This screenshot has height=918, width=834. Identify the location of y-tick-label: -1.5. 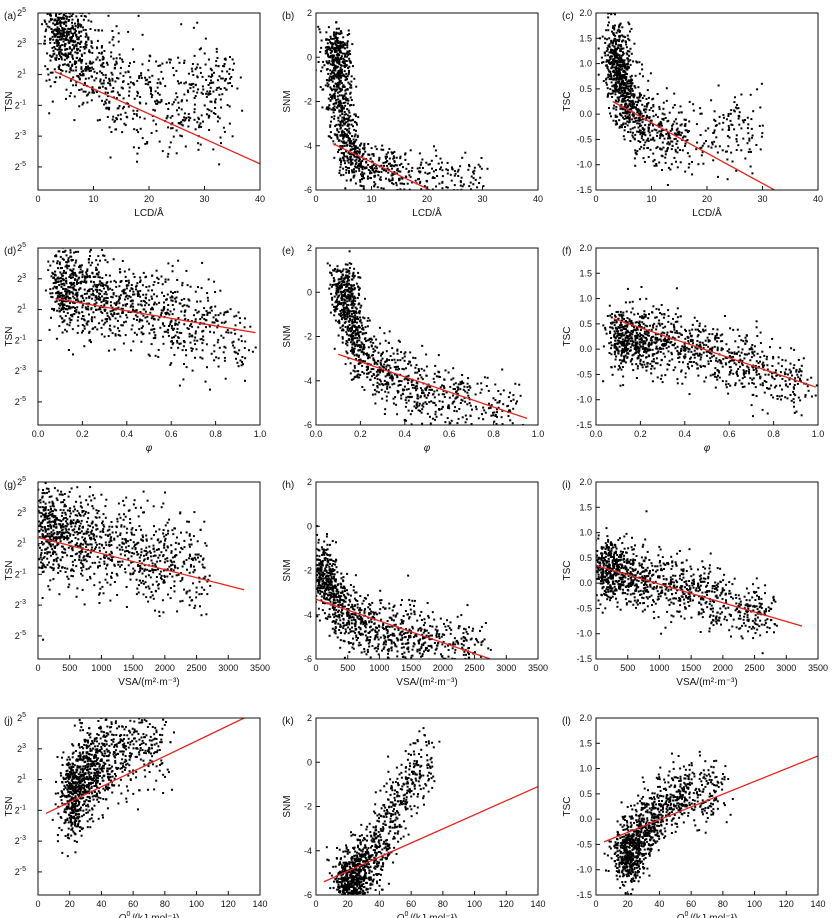
(584, 190).